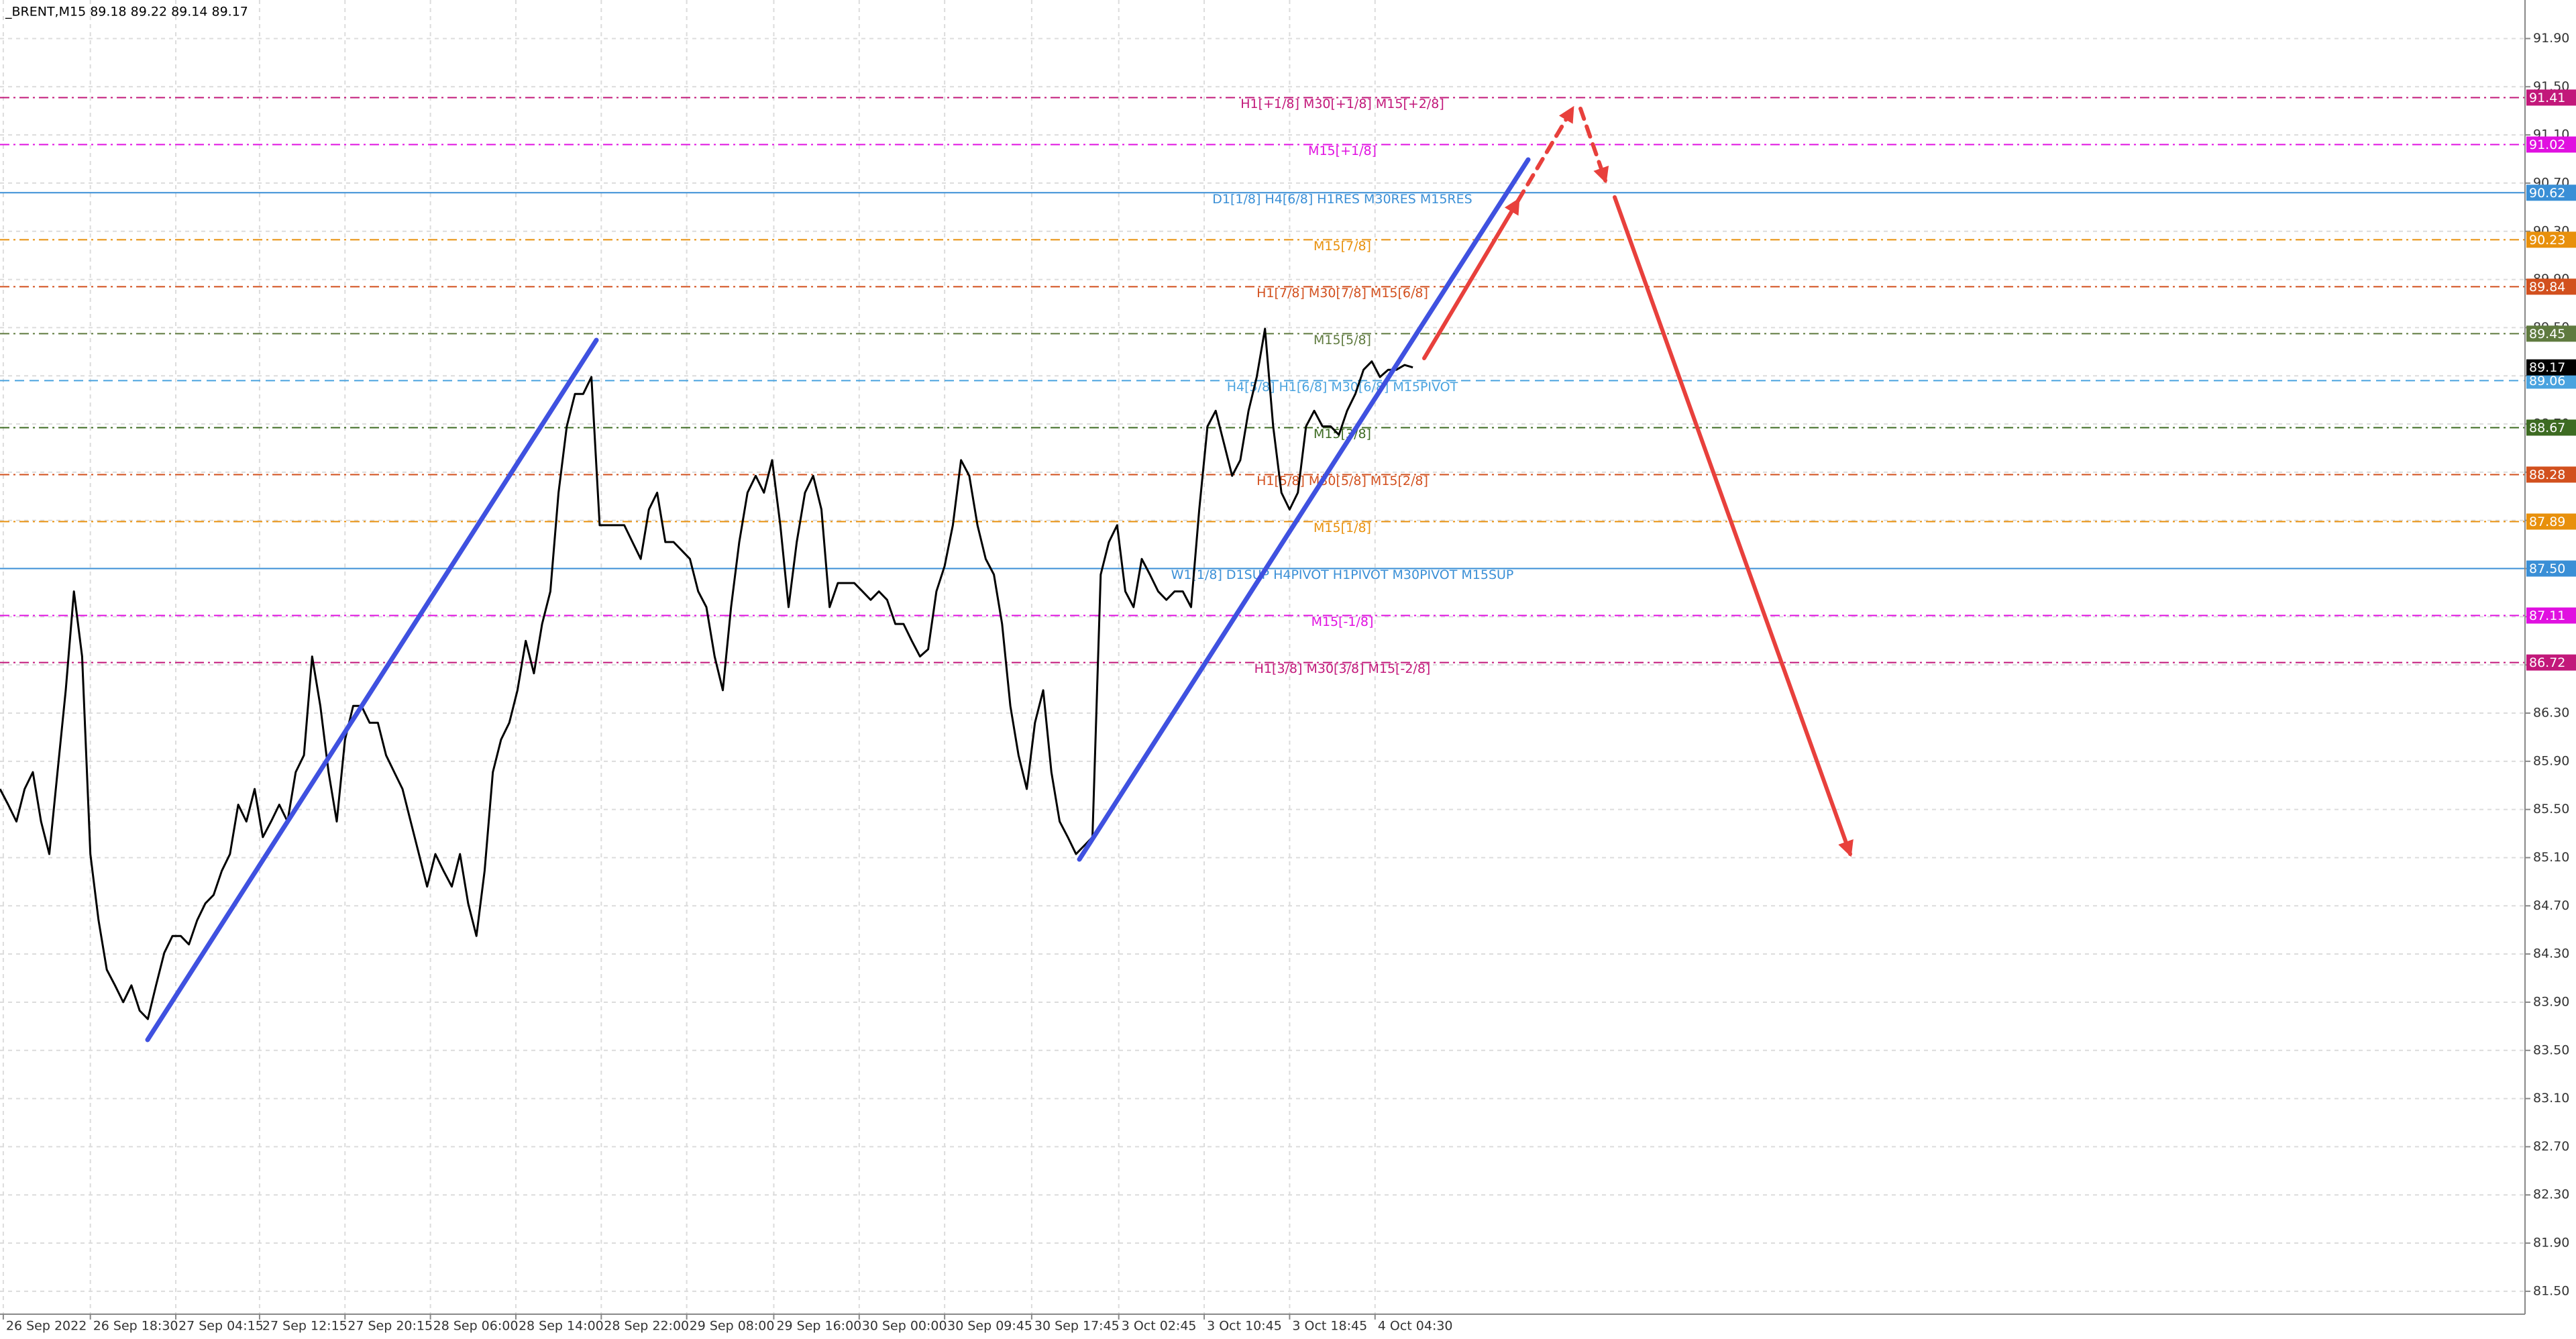  I want to click on x-tick-label: 30 Sep 00:00, so click(904, 1326).